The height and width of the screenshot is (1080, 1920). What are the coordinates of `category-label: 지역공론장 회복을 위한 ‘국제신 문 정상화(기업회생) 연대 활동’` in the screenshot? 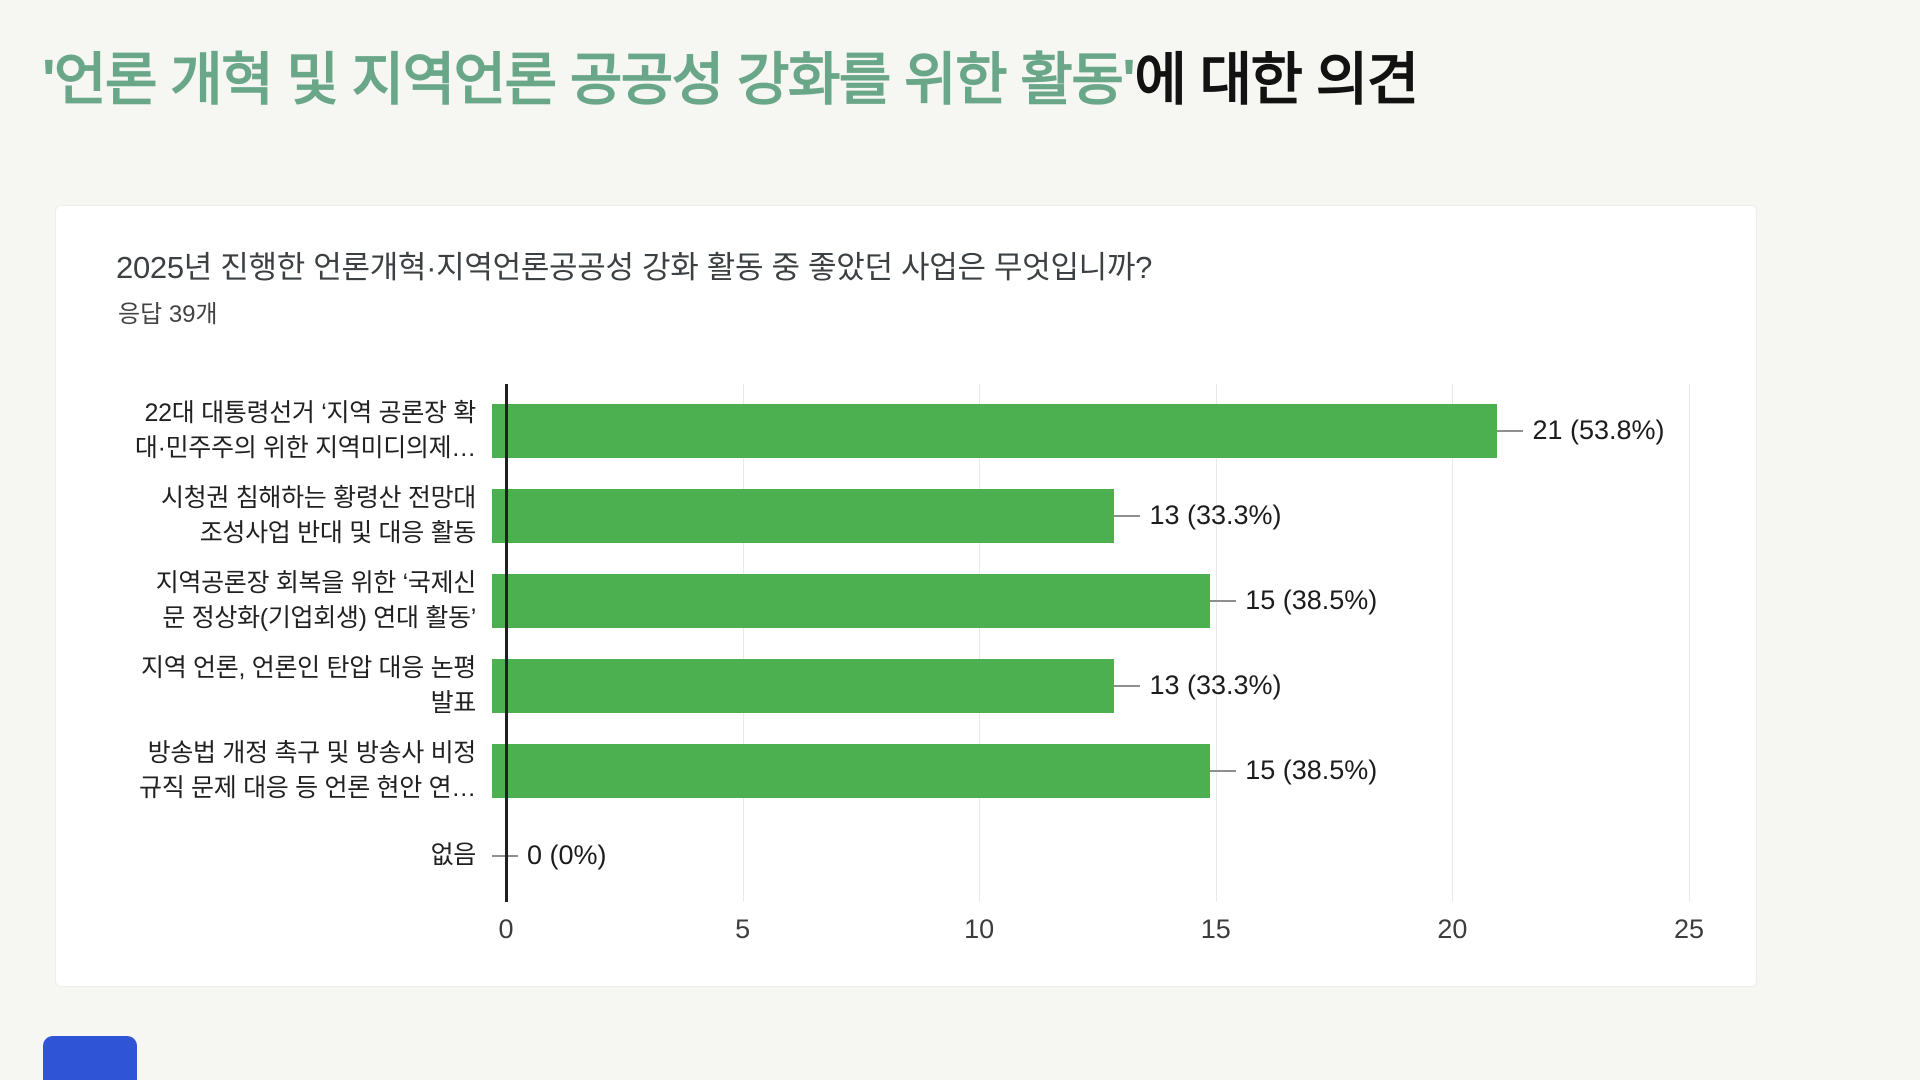 It's located at (316, 600).